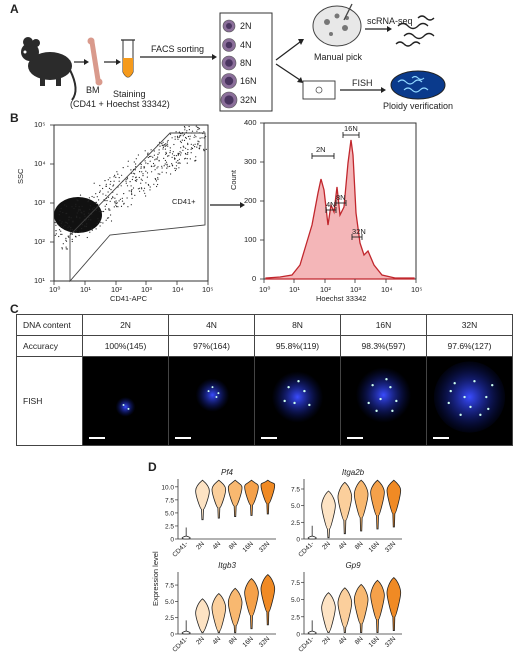 The height and width of the screenshot is (666, 520). I want to click on hist-x-tick-2: 10², so click(325, 289).